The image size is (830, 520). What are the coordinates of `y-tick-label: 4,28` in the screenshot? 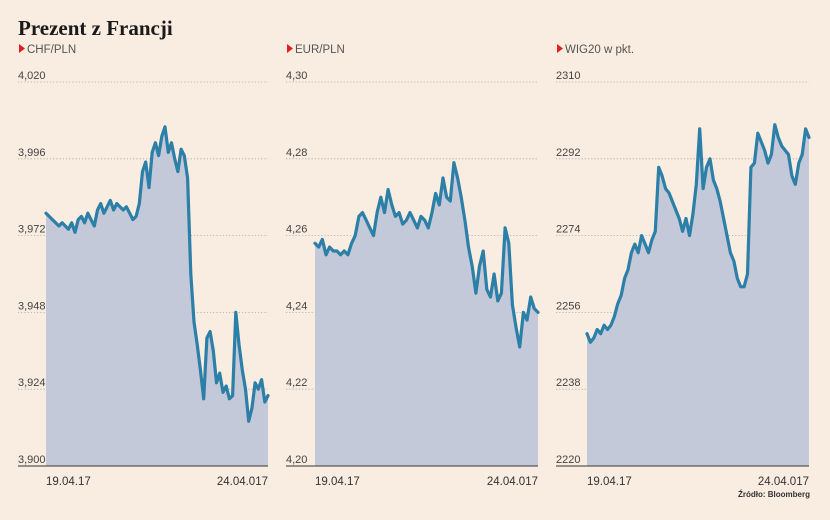 It's located at (296, 153).